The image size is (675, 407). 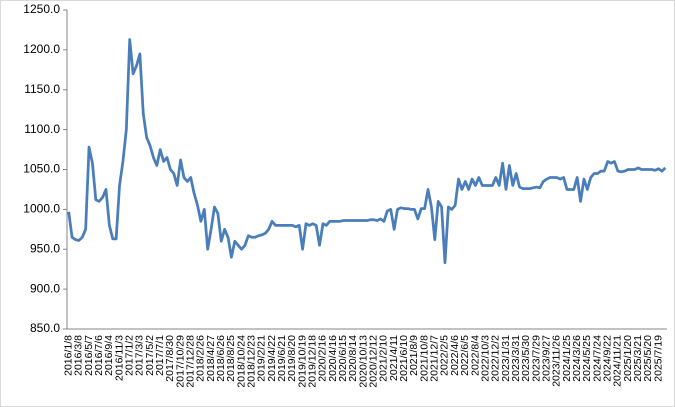 What do you see at coordinates (414, 355) in the screenshot?
I see `x-tick-label: 2021/8/9` at bounding box center [414, 355].